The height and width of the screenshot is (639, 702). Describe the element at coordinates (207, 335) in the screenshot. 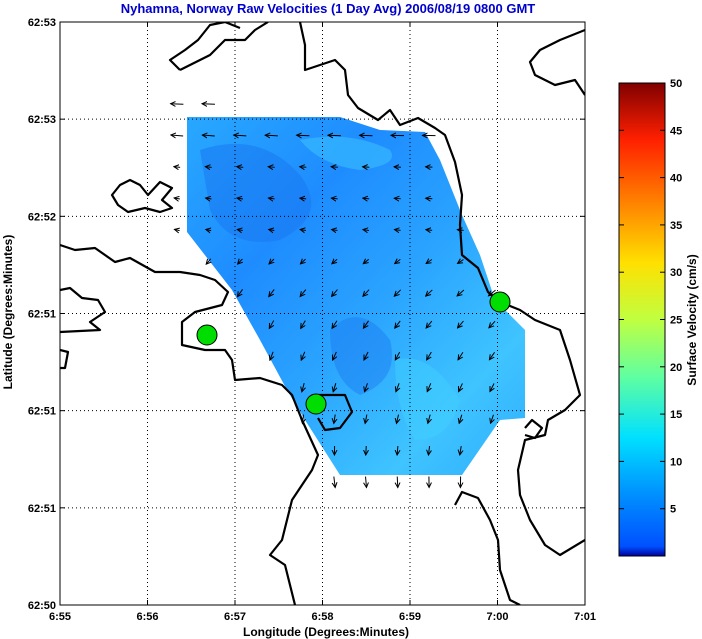

I see `radar-site-marker` at that location.